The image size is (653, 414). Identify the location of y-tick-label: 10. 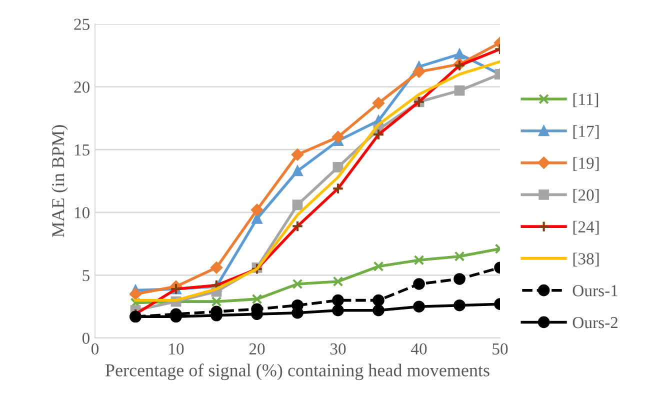
(82, 212).